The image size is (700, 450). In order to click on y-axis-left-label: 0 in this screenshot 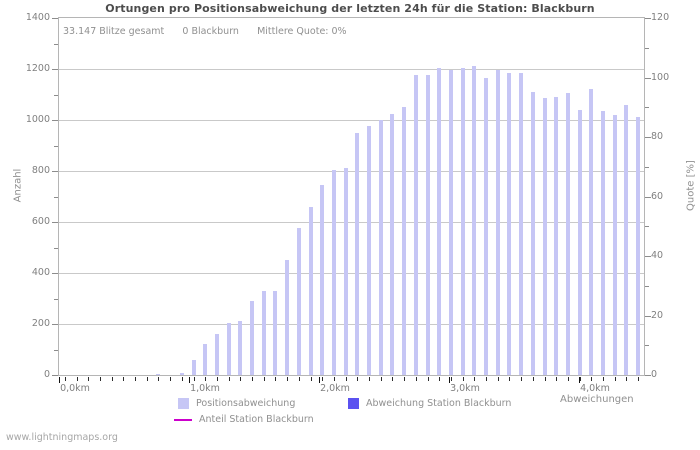, I will do `click(46, 374)`.